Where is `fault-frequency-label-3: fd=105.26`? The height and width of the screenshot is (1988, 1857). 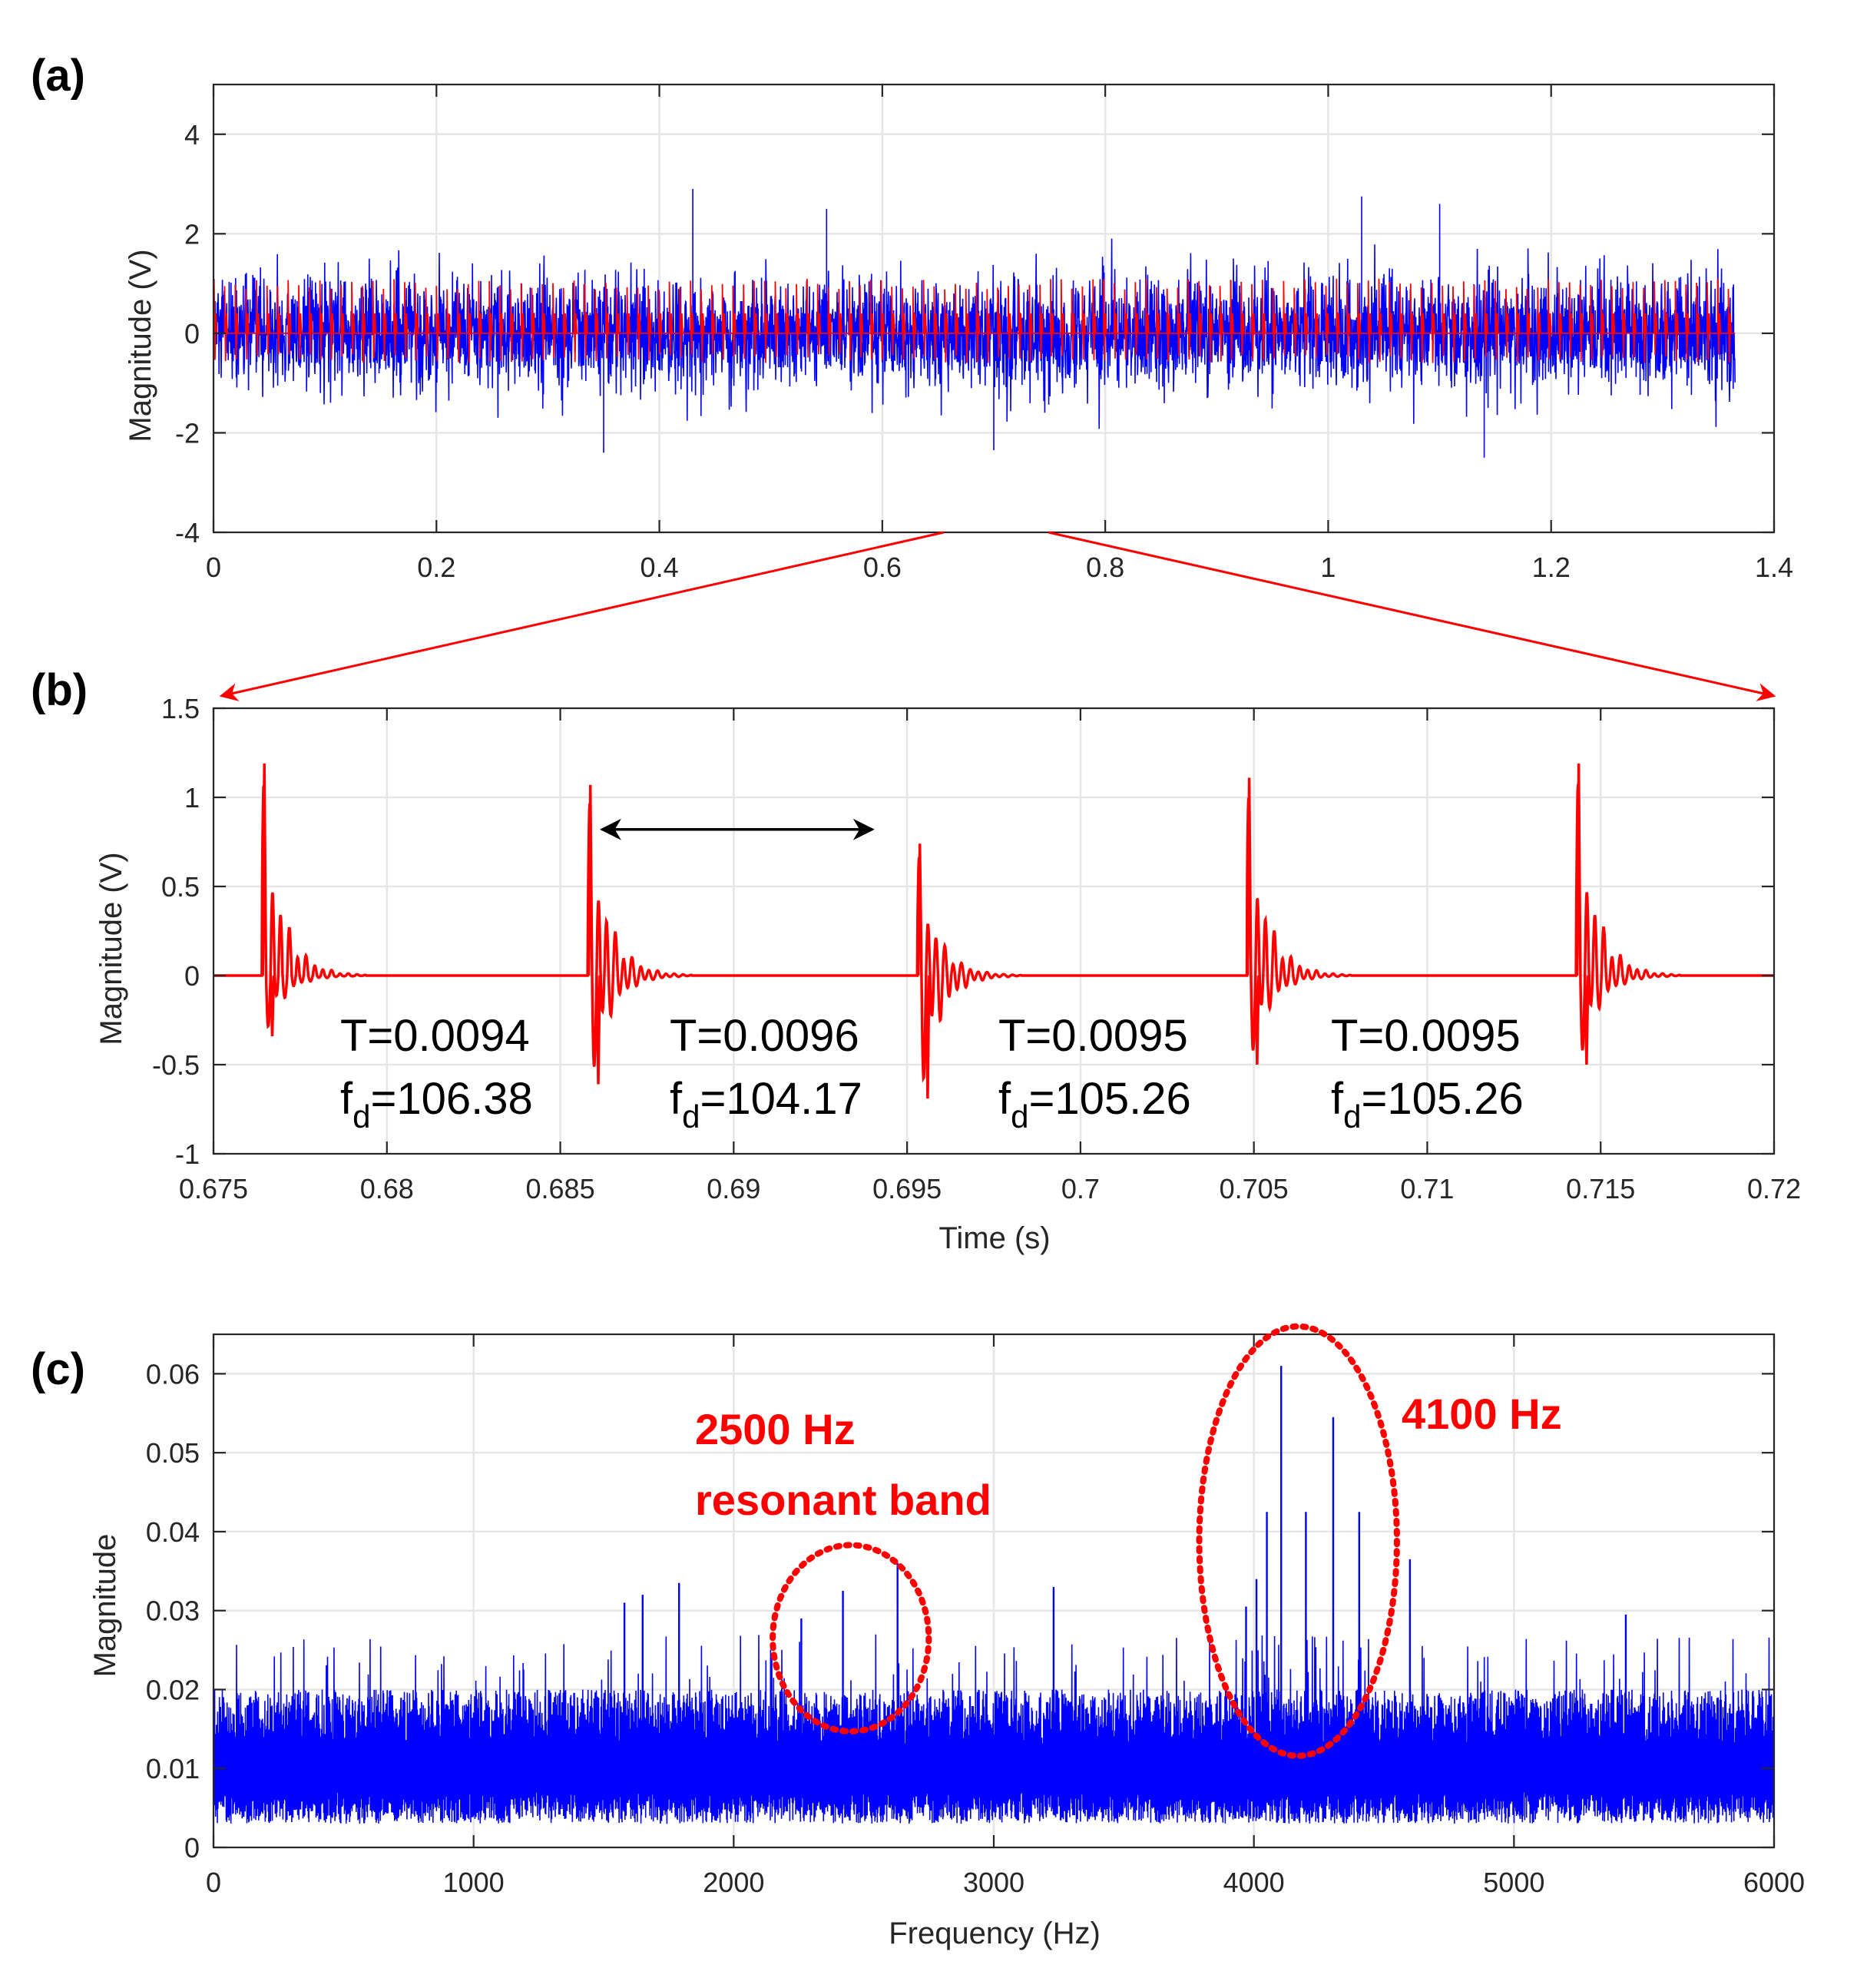
fault-frequency-label-3: fd=105.26 is located at coordinates (1094, 1104).